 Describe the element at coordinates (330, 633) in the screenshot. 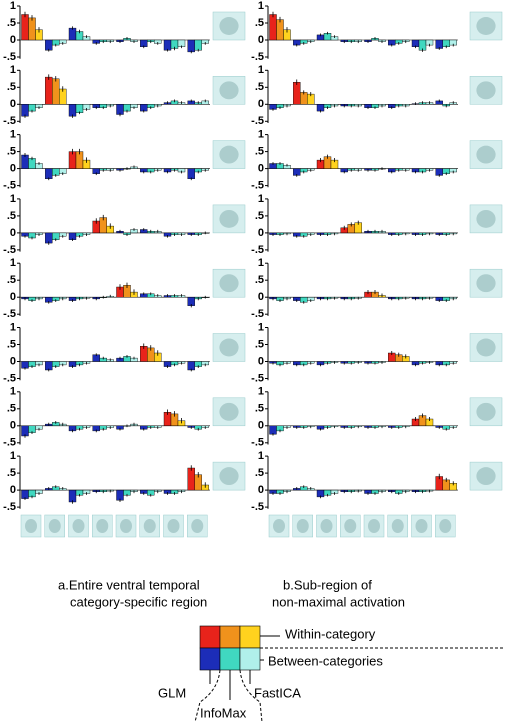

I see `legend-within: Within-category` at that location.